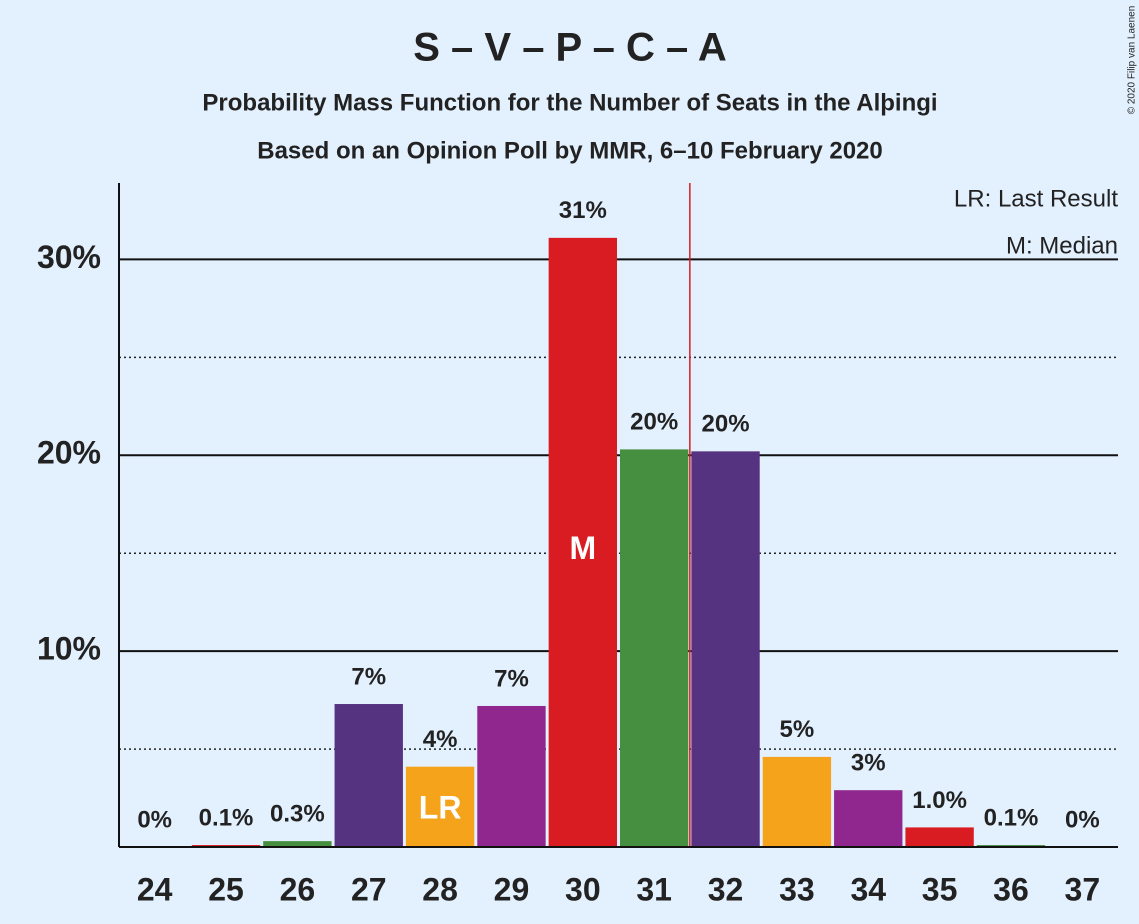 Image resolution: width=1139 pixels, height=924 pixels. Describe the element at coordinates (1132, 60) in the screenshot. I see `copyright: © 2020 Filip van Laenen` at that location.